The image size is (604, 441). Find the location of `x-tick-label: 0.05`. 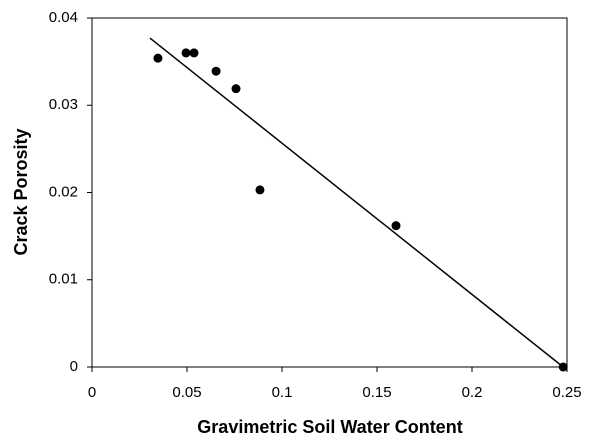

x-tick-label: 0.05 is located at coordinates (186, 392).